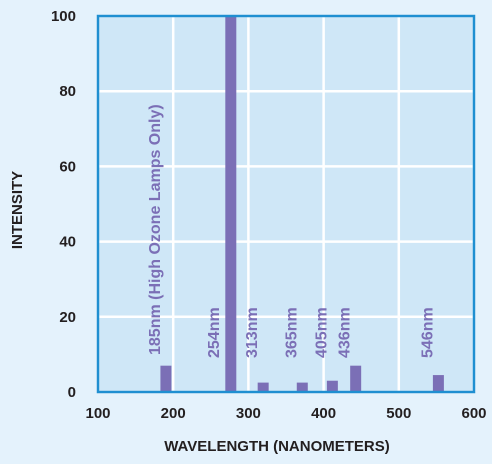 This screenshot has height=464, width=492. What do you see at coordinates (17, 210) in the screenshot?
I see `y-axis-title: INTENSITY` at bounding box center [17, 210].